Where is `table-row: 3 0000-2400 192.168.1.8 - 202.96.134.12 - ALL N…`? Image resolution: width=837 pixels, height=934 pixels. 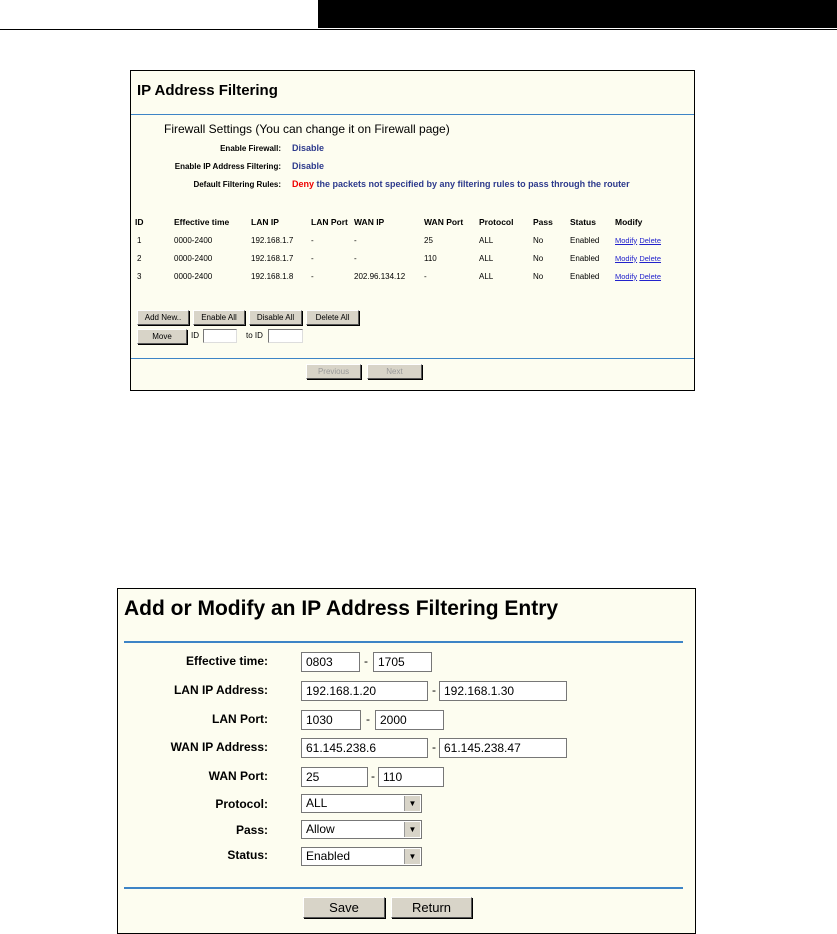 table-row: 3 0000-2400 192.168.1.8 - 202.96.134.12 - ALL N… is located at coordinates (404, 276).